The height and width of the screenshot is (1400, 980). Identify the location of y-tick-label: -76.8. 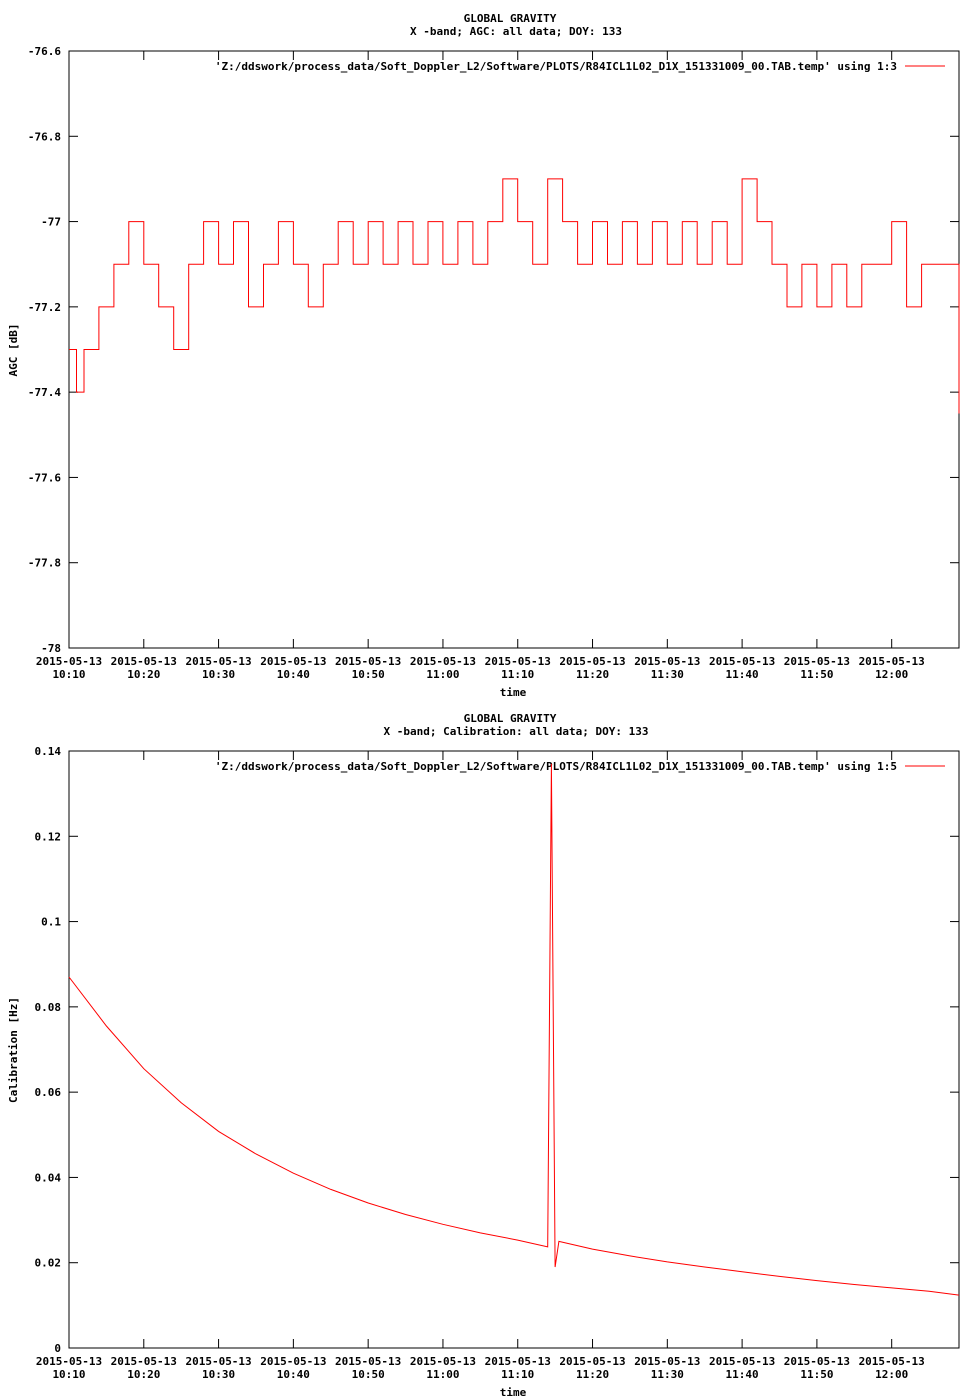
(44, 136).